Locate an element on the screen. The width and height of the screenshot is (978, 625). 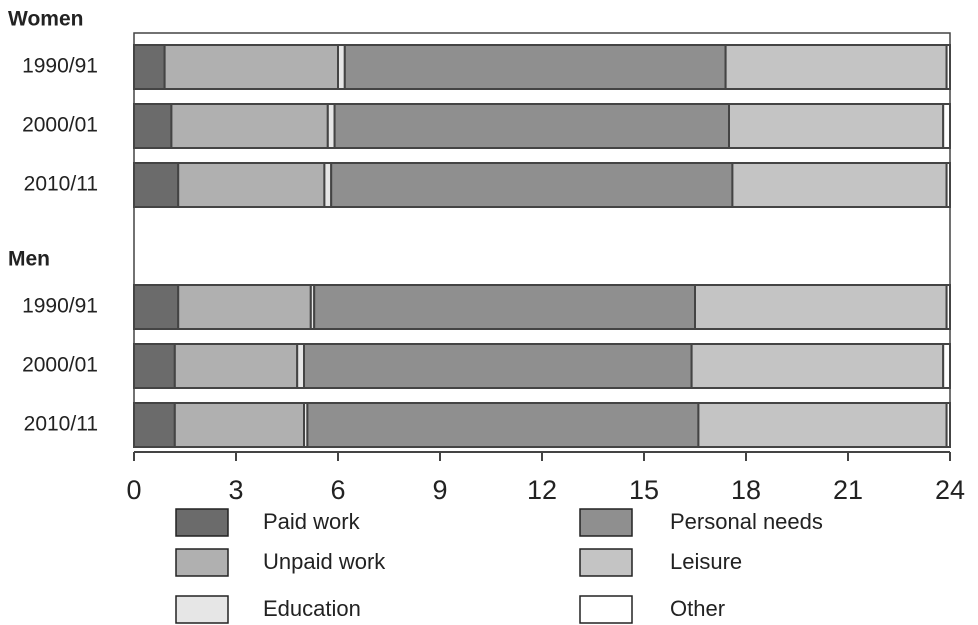
legend-label: Paid work is located at coordinates (312, 521).